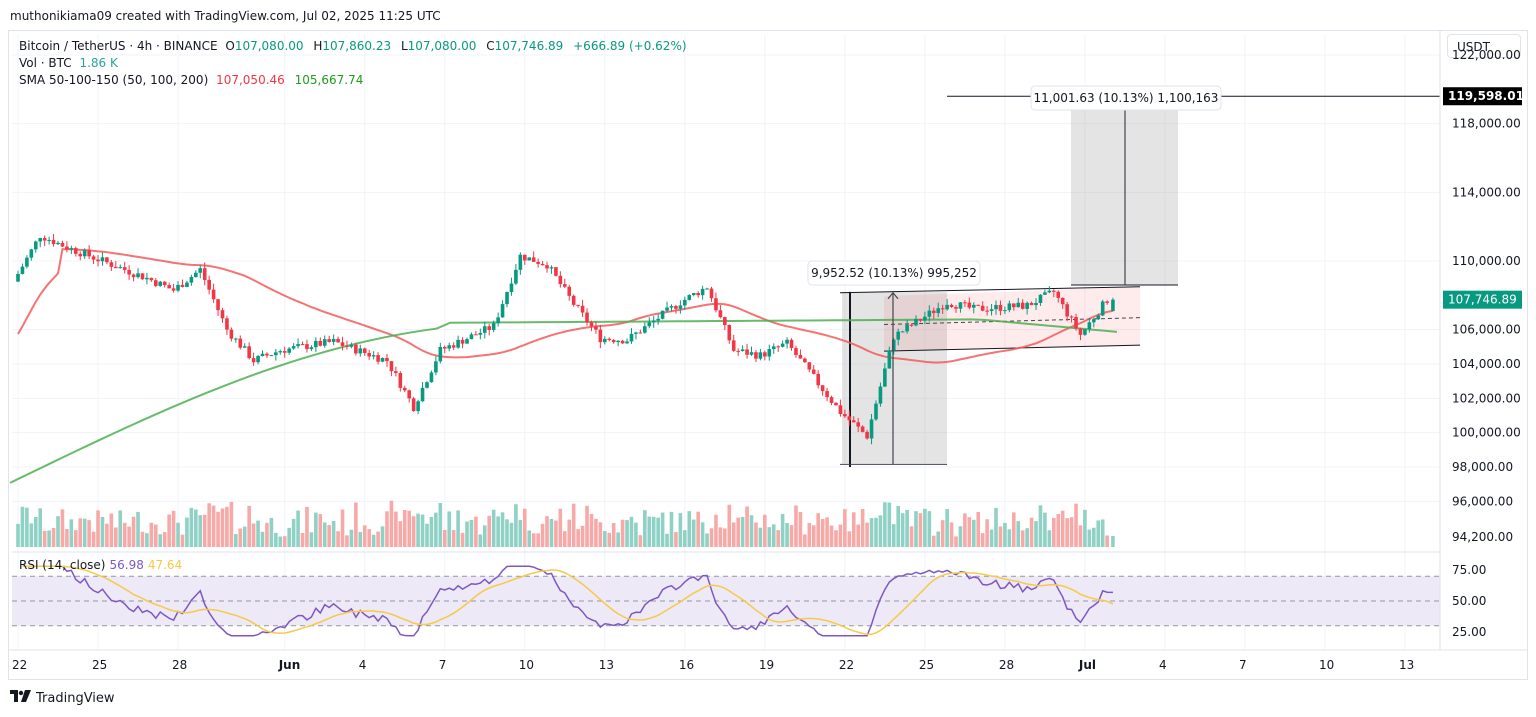 Image resolution: width=1536 pixels, height=717 pixels. I want to click on rsi-tick: 25.00, so click(1469, 632).